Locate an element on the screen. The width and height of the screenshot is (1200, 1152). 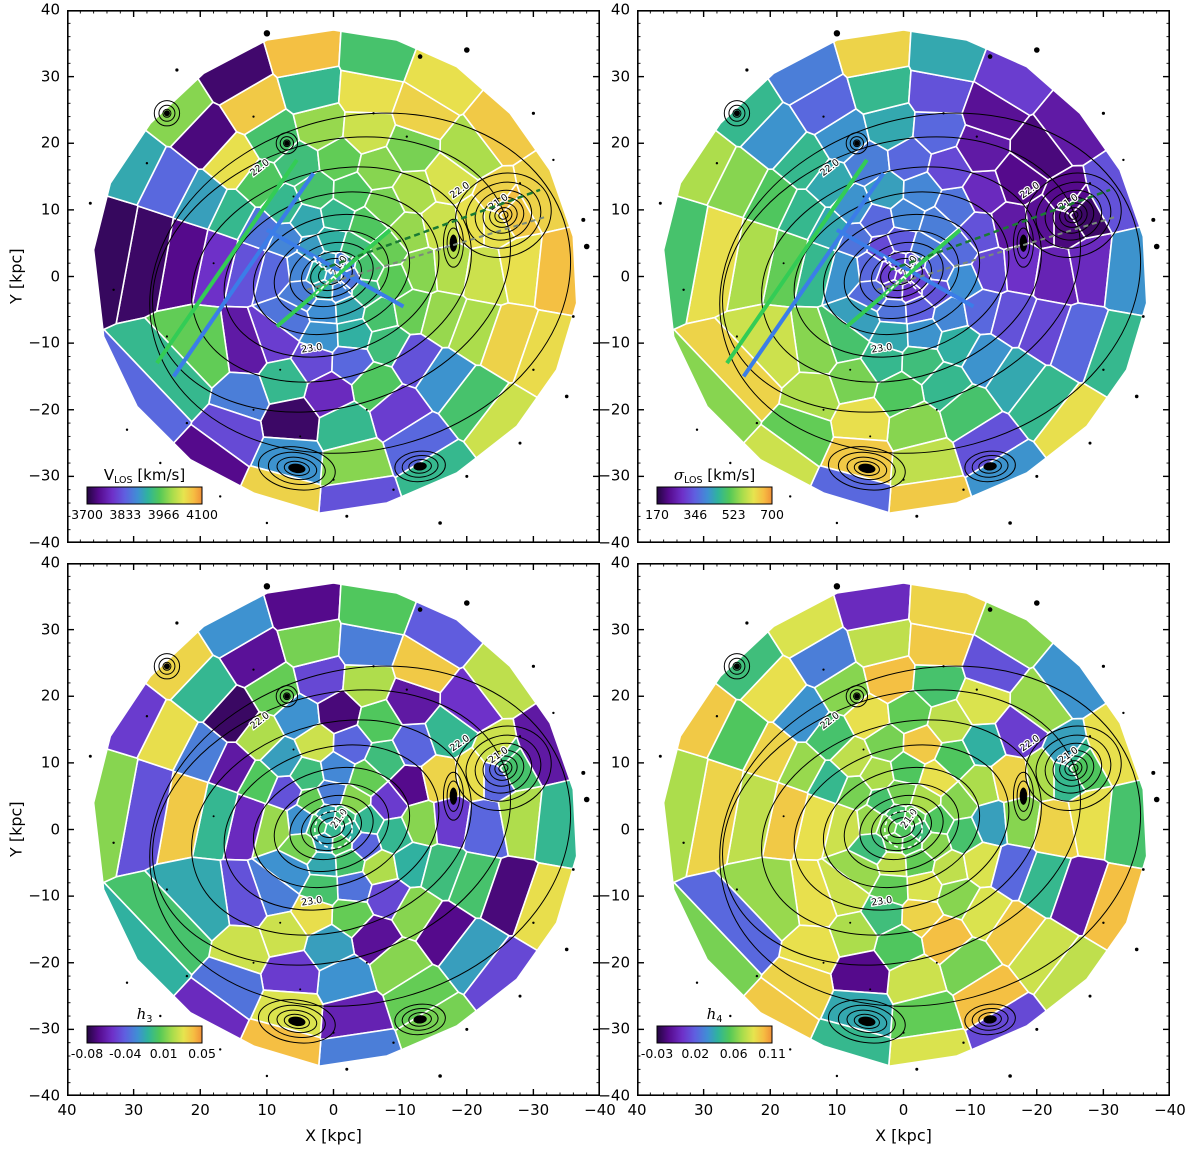
x-tick-label: 0 is located at coordinates (333, 1110).